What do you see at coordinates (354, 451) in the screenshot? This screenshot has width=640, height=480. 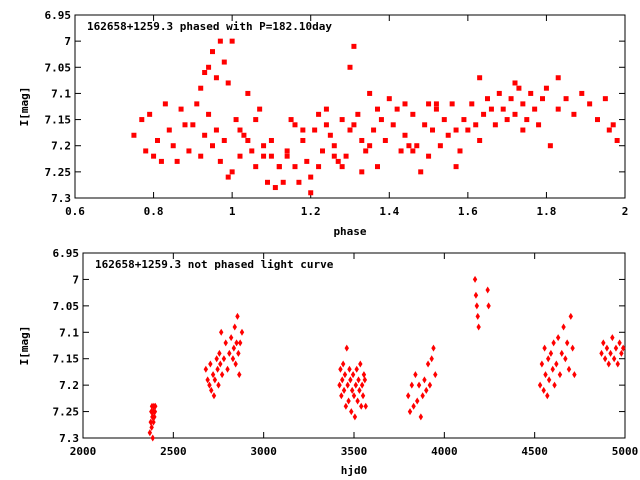 I see `x-tick-label: 3500` at bounding box center [354, 451].